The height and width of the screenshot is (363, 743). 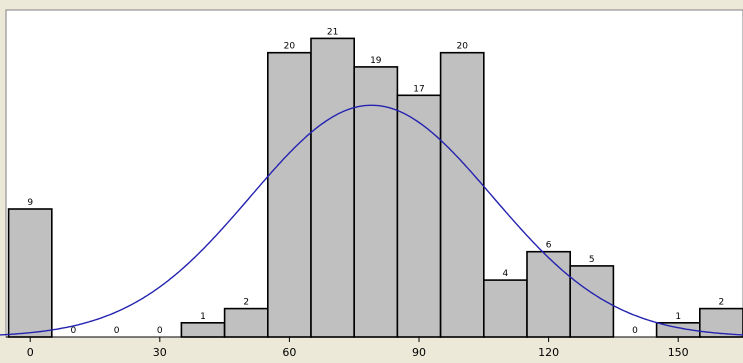 What do you see at coordinates (117, 331) in the screenshot?
I see `bar-value-label-2: 0` at bounding box center [117, 331].